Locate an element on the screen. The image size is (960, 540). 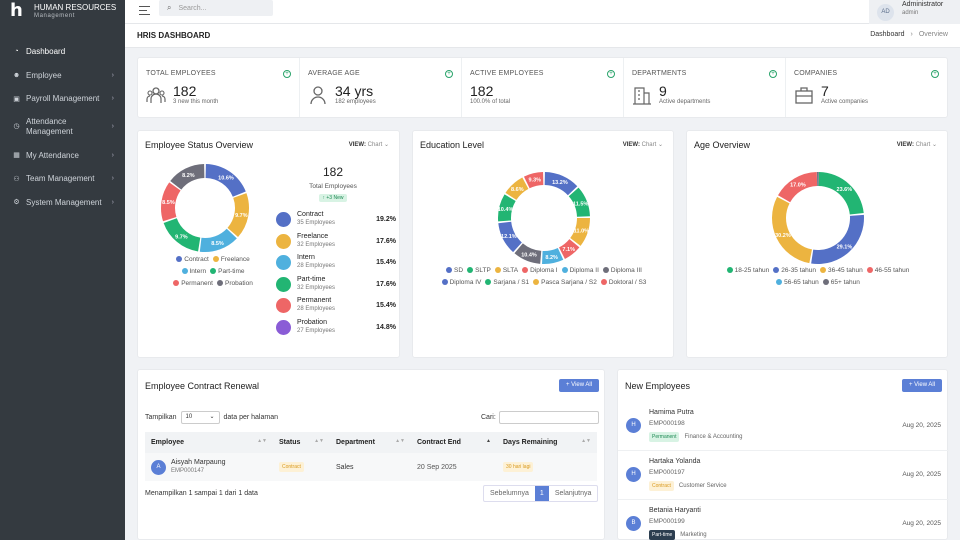
breadcrumb: Dashboard › Overview is located at coordinates (909, 34).